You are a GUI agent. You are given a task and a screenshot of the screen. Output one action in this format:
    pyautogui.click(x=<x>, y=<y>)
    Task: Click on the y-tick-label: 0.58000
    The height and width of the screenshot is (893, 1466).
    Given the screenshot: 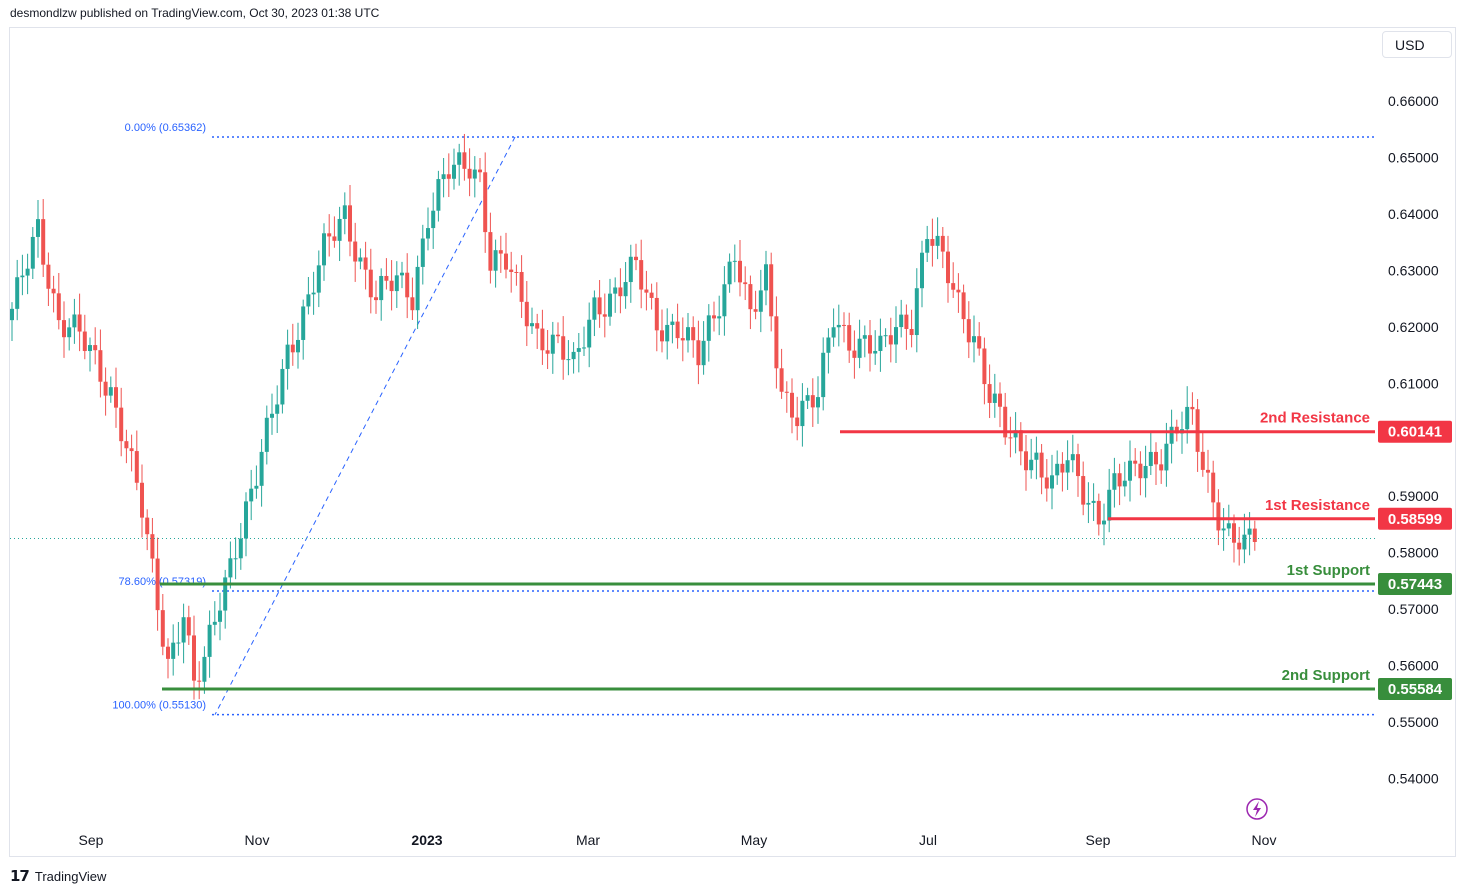 What is the action you would take?
    pyautogui.click(x=1413, y=553)
    